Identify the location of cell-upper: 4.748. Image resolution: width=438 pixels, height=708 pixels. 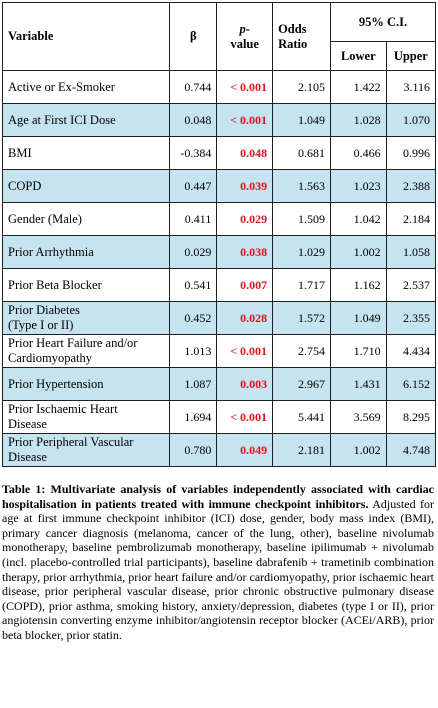
(411, 450).